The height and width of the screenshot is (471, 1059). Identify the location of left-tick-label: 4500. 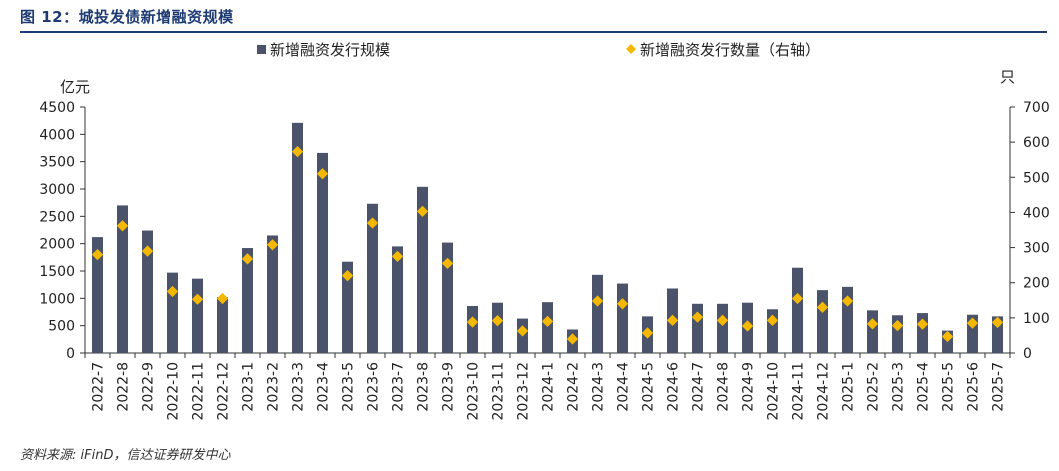
(57, 108).